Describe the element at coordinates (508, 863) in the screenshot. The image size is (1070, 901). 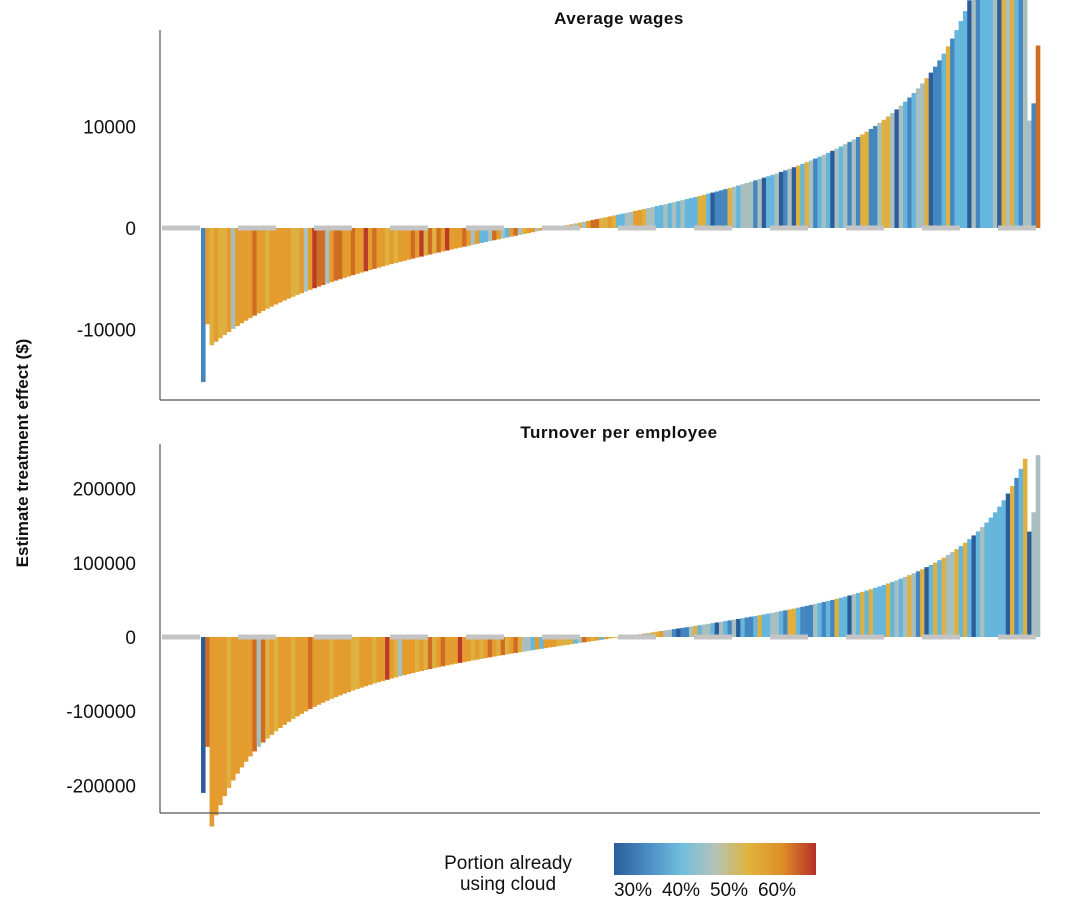
I see `legend-title-line1: Portion already` at that location.